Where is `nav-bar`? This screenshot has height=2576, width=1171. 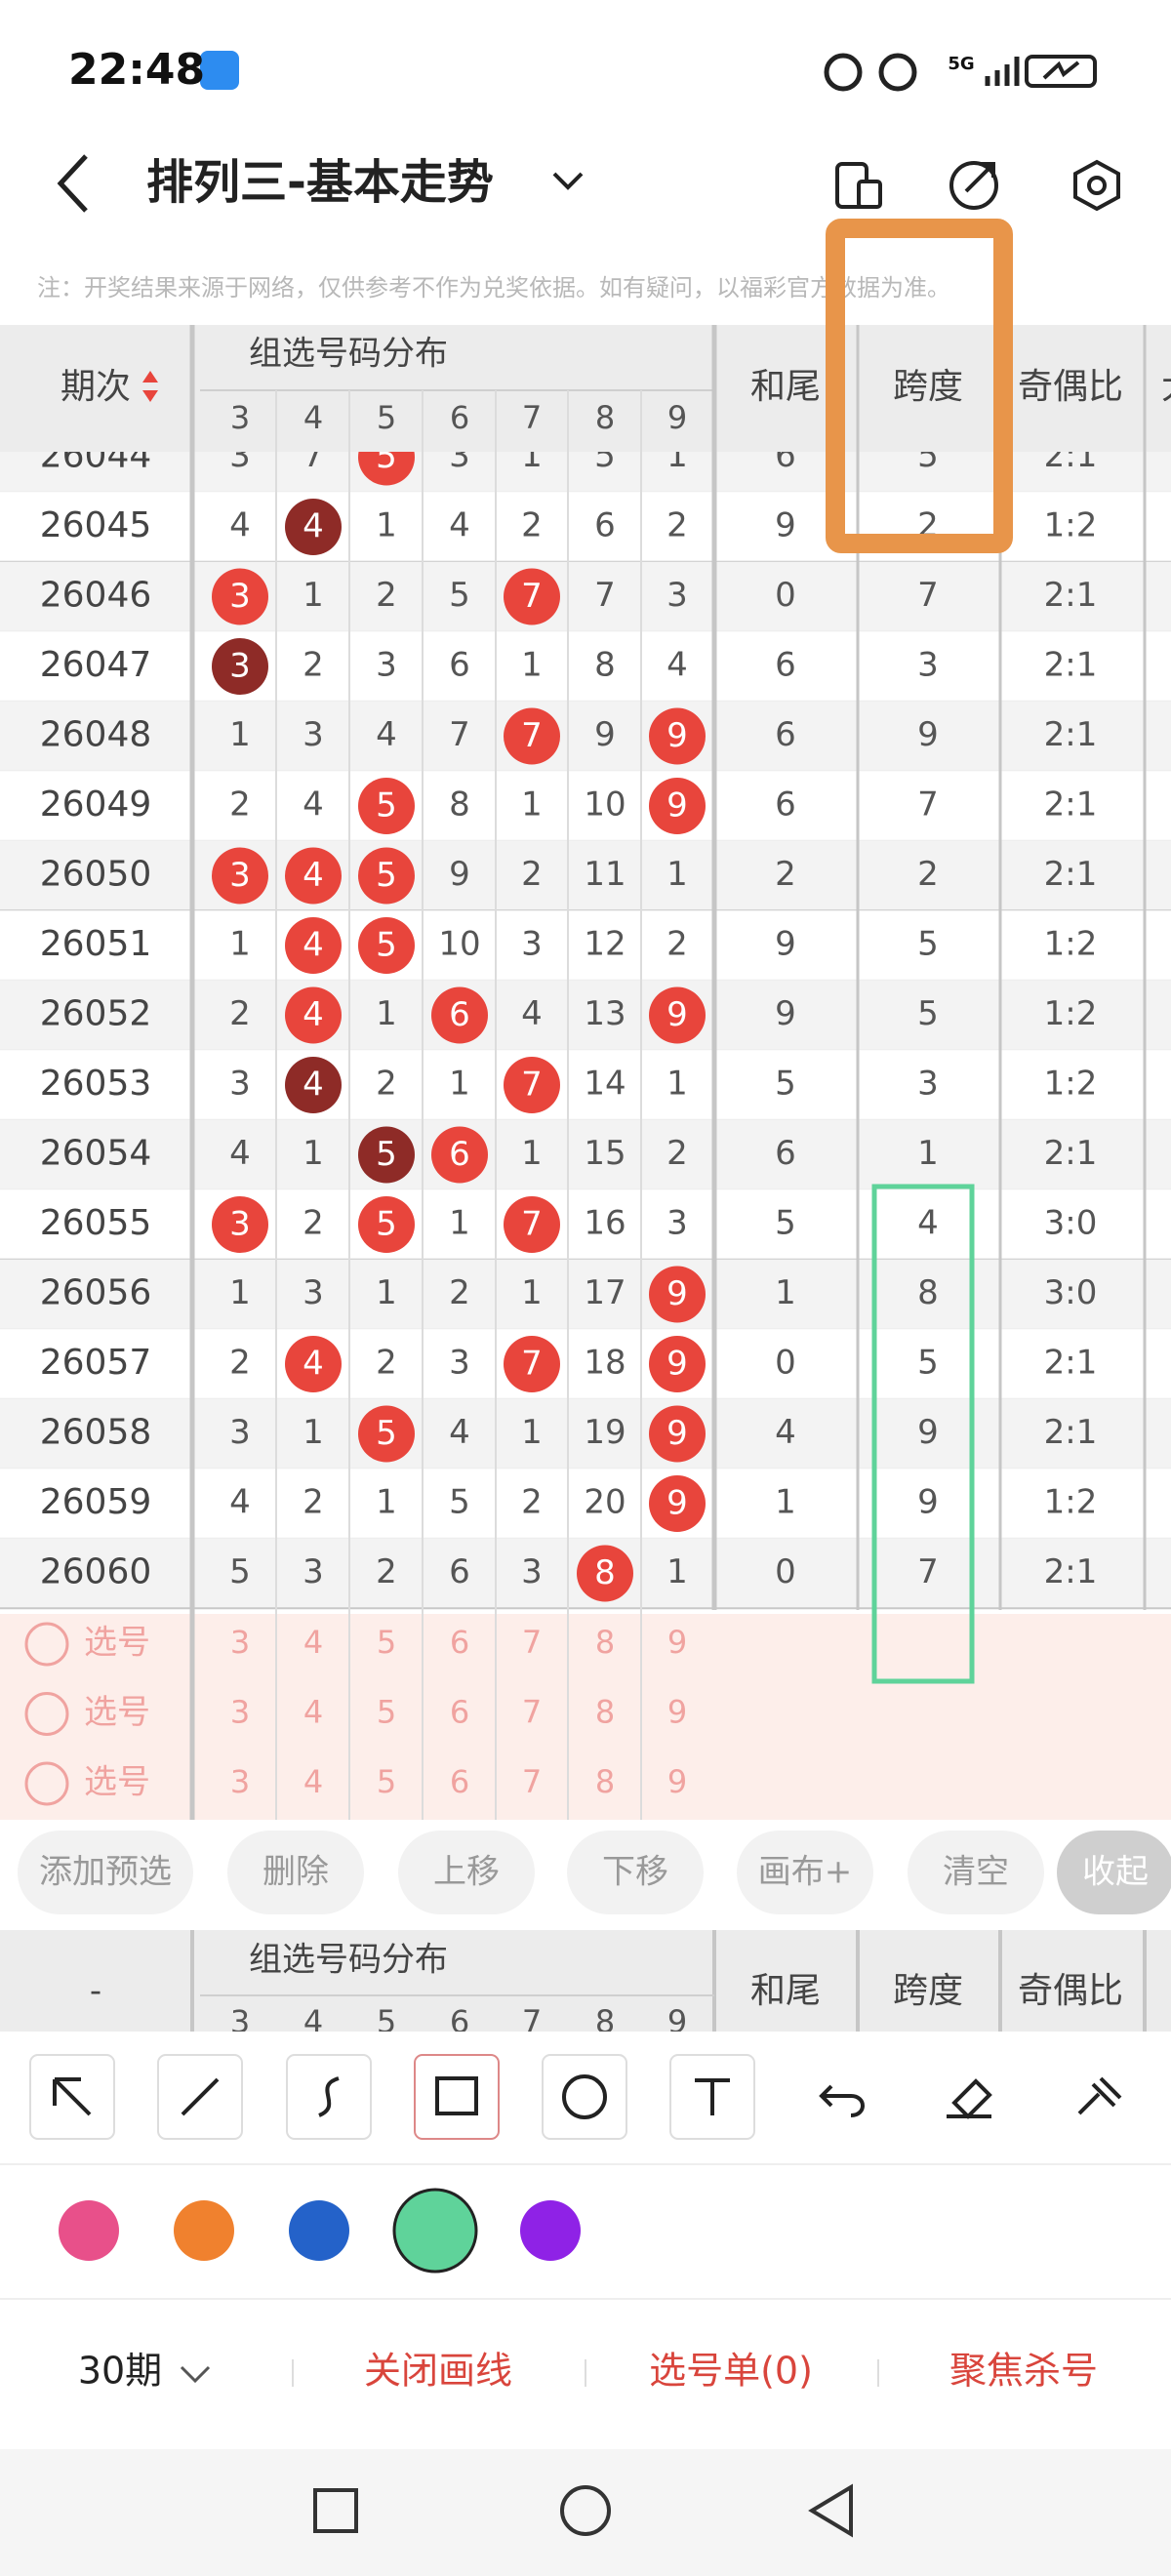 nav-bar is located at coordinates (585, 2512).